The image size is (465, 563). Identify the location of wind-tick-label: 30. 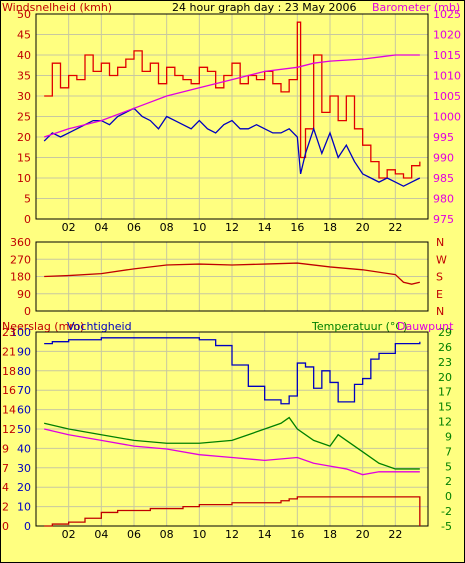
(24, 96).